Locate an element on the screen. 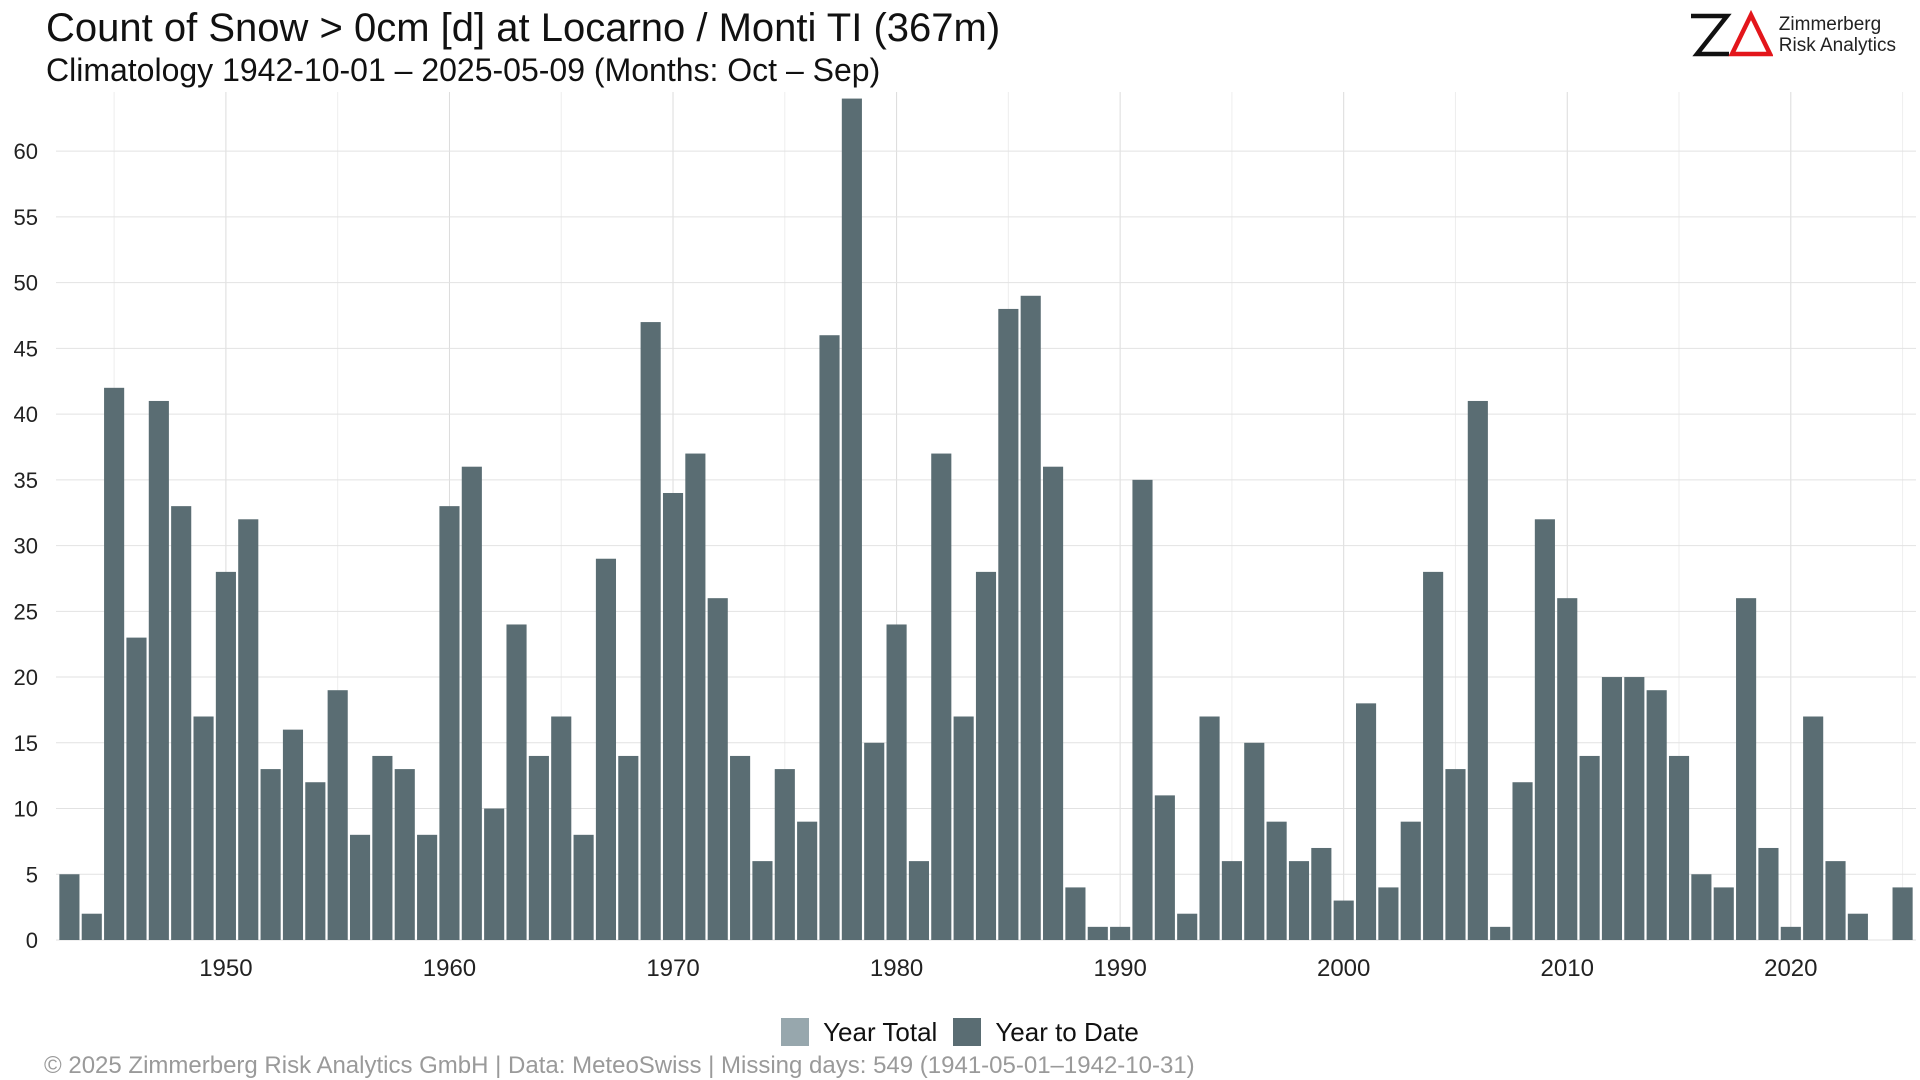 The height and width of the screenshot is (1080, 1920). bar-1985 is located at coordinates (1008, 624).